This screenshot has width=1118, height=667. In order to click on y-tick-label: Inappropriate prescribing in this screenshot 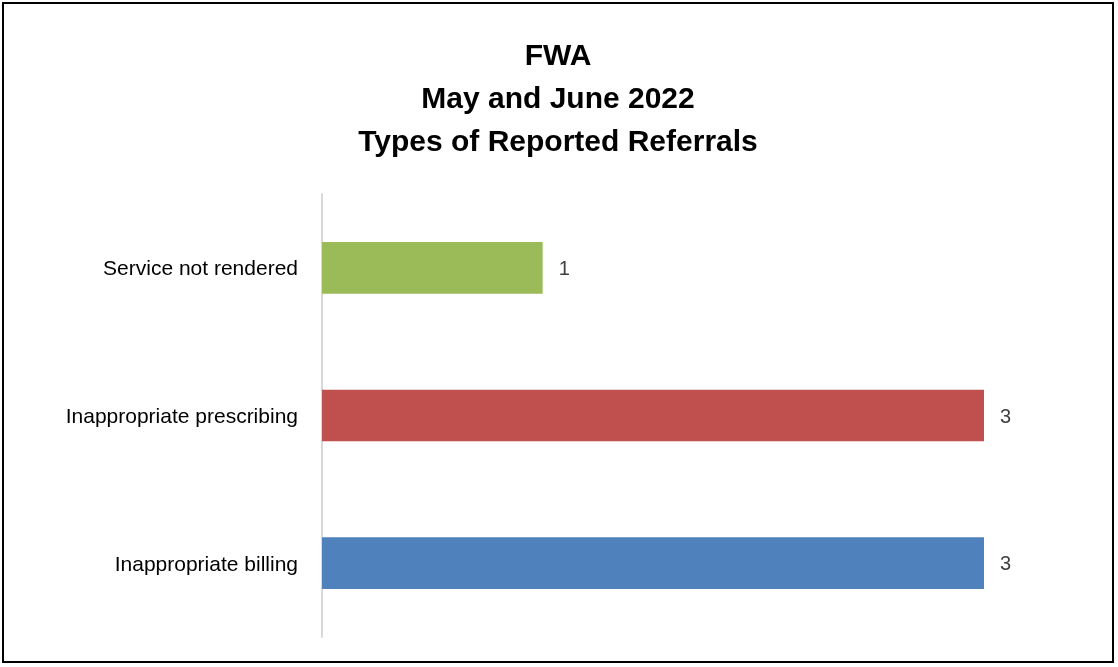, I will do `click(181, 415)`.